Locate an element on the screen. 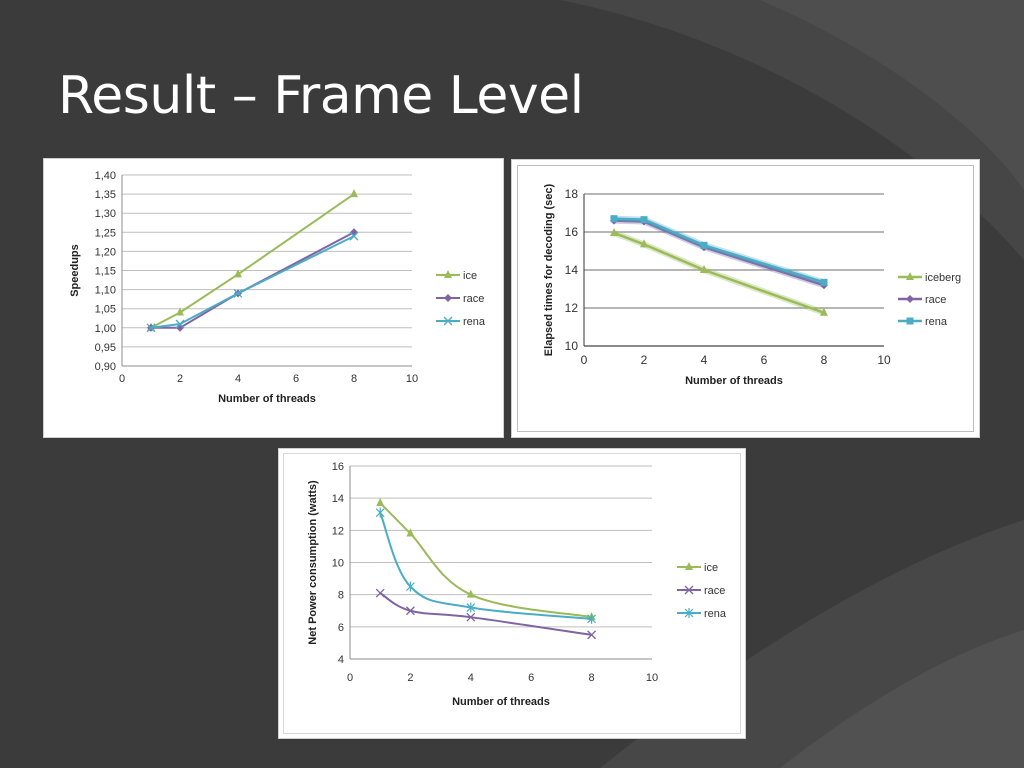 Image resolution: width=1024 pixels, height=768 pixels. y-tick-label: 1,15 is located at coordinates (105, 272).